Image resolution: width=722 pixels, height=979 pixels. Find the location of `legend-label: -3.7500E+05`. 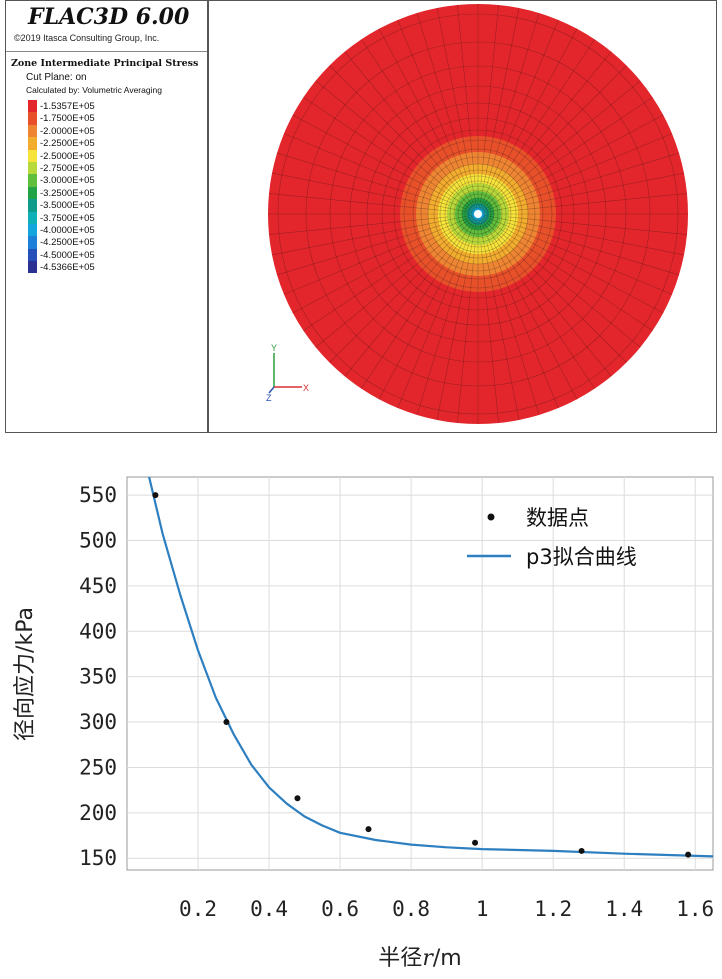

legend-label: -3.7500E+05 is located at coordinates (67, 218).